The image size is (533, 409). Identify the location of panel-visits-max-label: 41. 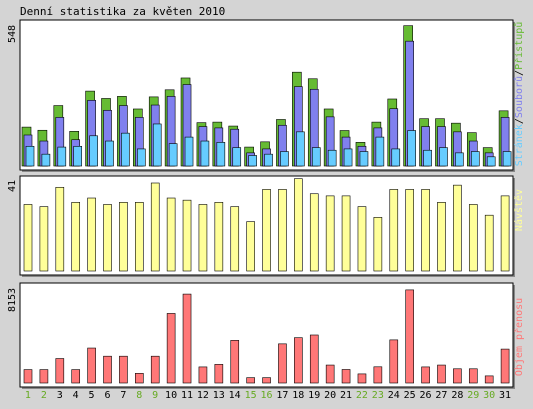
(12, 186).